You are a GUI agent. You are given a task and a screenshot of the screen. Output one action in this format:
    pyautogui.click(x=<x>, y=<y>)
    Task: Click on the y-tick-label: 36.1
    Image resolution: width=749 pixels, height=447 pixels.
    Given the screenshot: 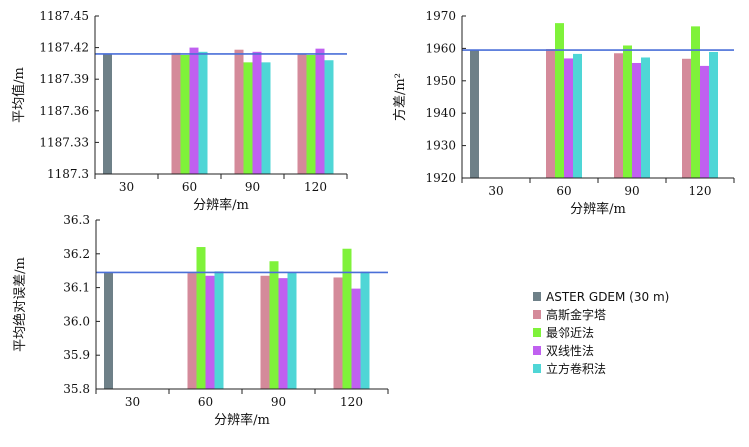 What is the action you would take?
    pyautogui.click(x=76, y=288)
    